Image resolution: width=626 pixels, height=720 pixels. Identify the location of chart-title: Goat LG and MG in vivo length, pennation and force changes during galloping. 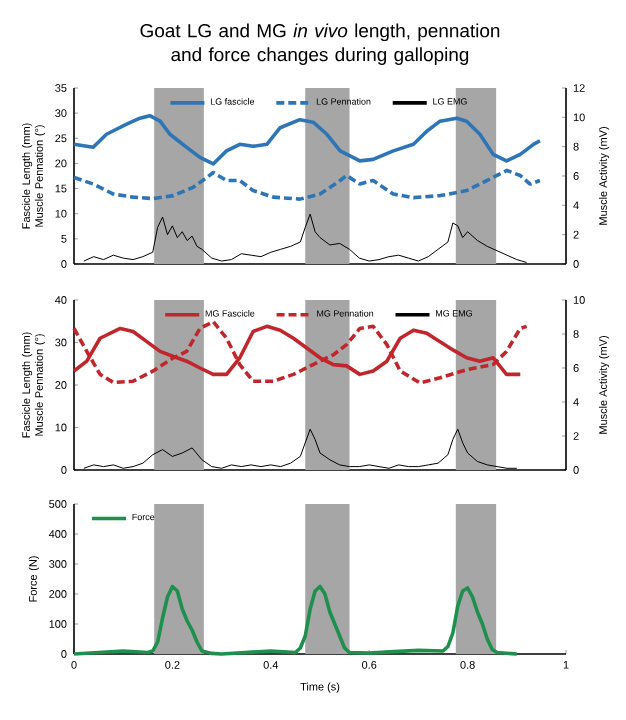
(320, 44).